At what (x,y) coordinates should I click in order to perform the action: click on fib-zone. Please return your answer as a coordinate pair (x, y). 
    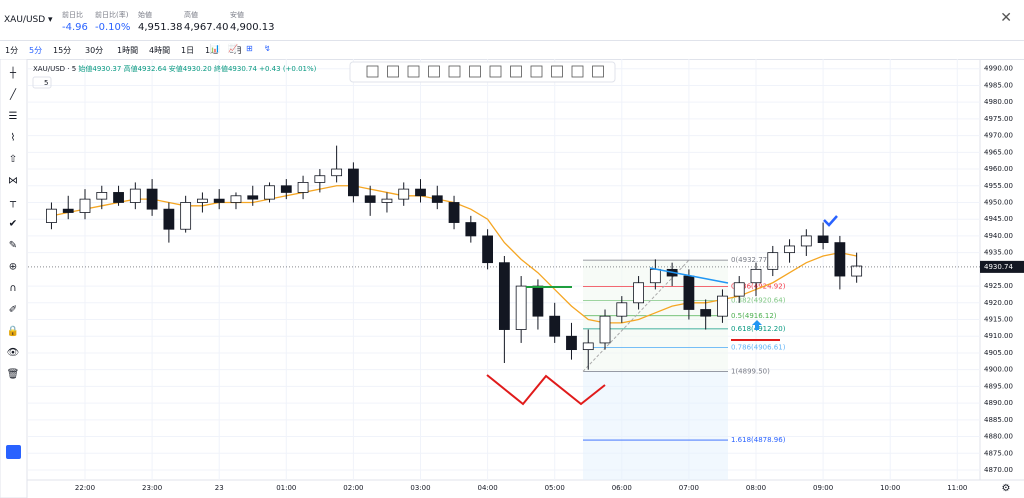
    Looking at the image, I should click on (655, 425).